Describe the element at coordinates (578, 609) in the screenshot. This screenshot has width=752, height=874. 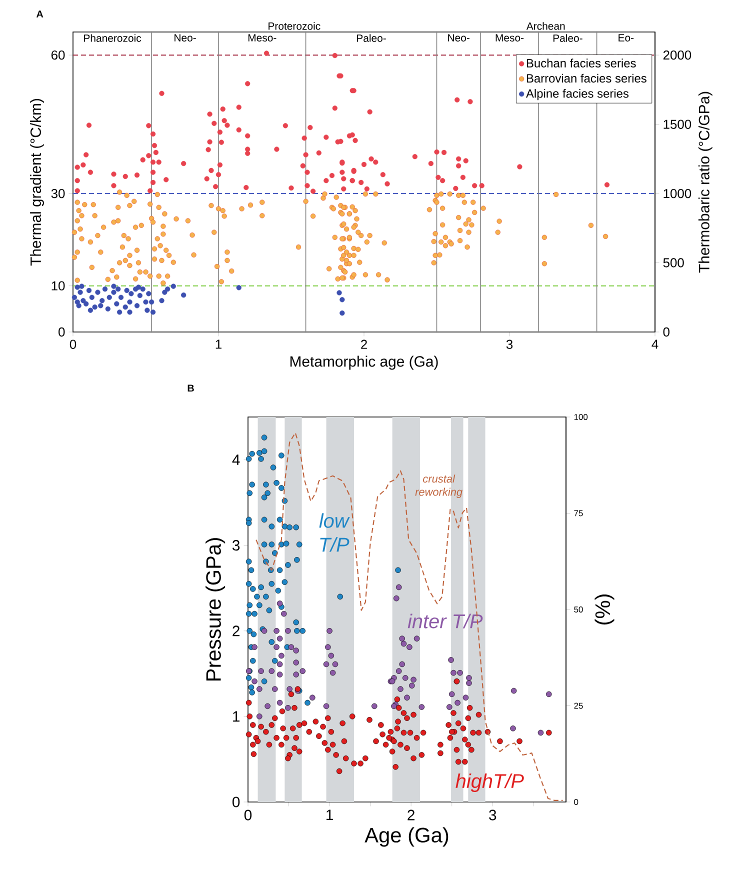
I see `y2-tick-label: 50` at that location.